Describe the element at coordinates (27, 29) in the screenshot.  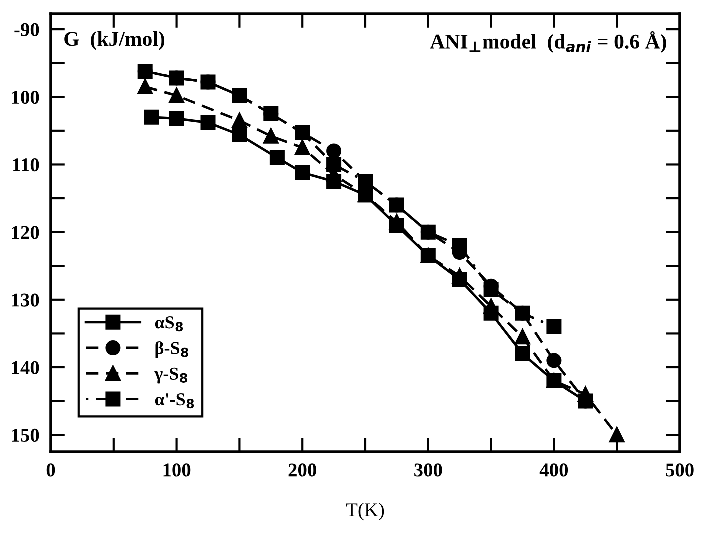
I see `y-tick-label: -90` at that location.